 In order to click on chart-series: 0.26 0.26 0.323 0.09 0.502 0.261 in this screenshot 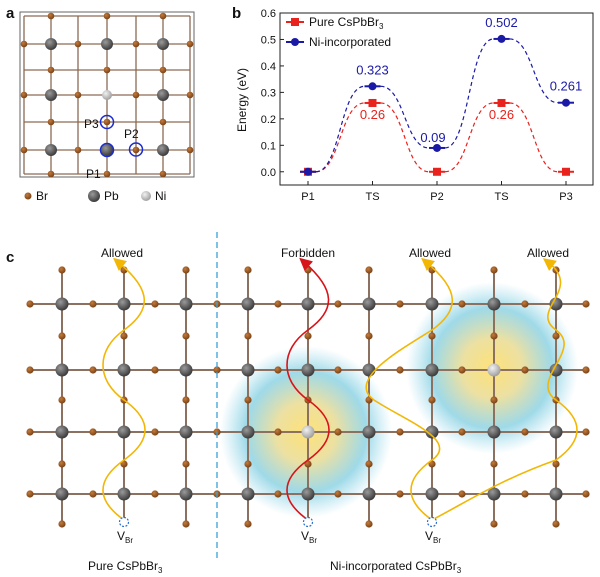, I will do `click(441, 95)`.